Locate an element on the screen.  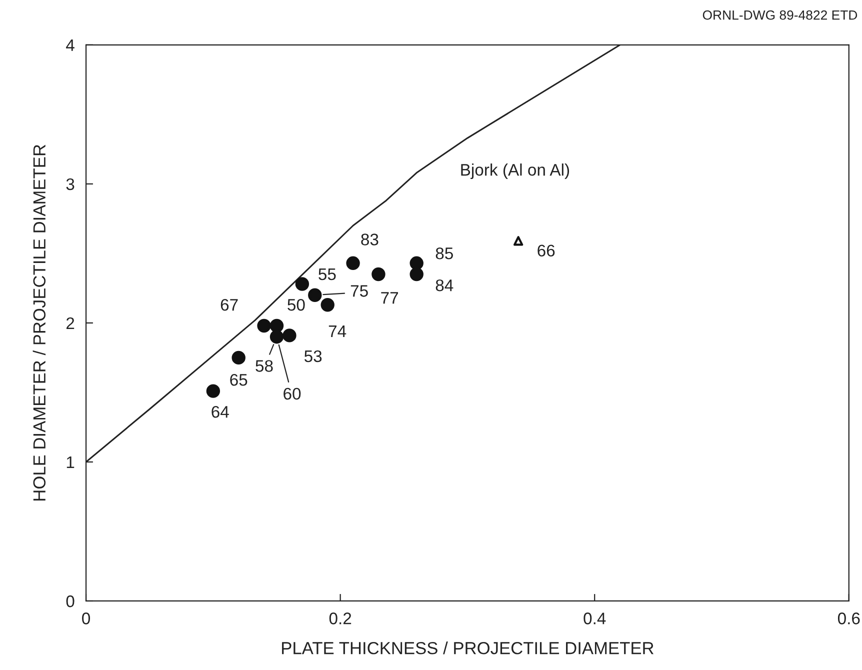
annotation: 66 is located at coordinates (546, 250).